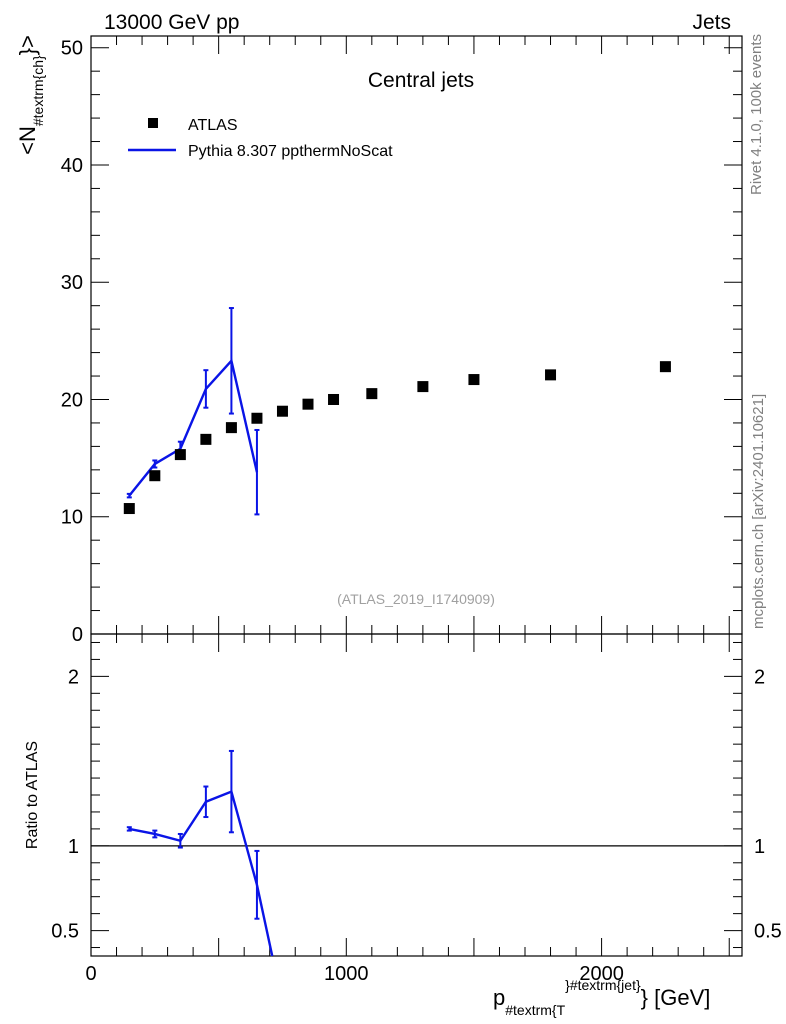 The height and width of the screenshot is (1024, 786). I want to click on x-axis-label-sup: }#textrm{jet}, so click(603, 985).